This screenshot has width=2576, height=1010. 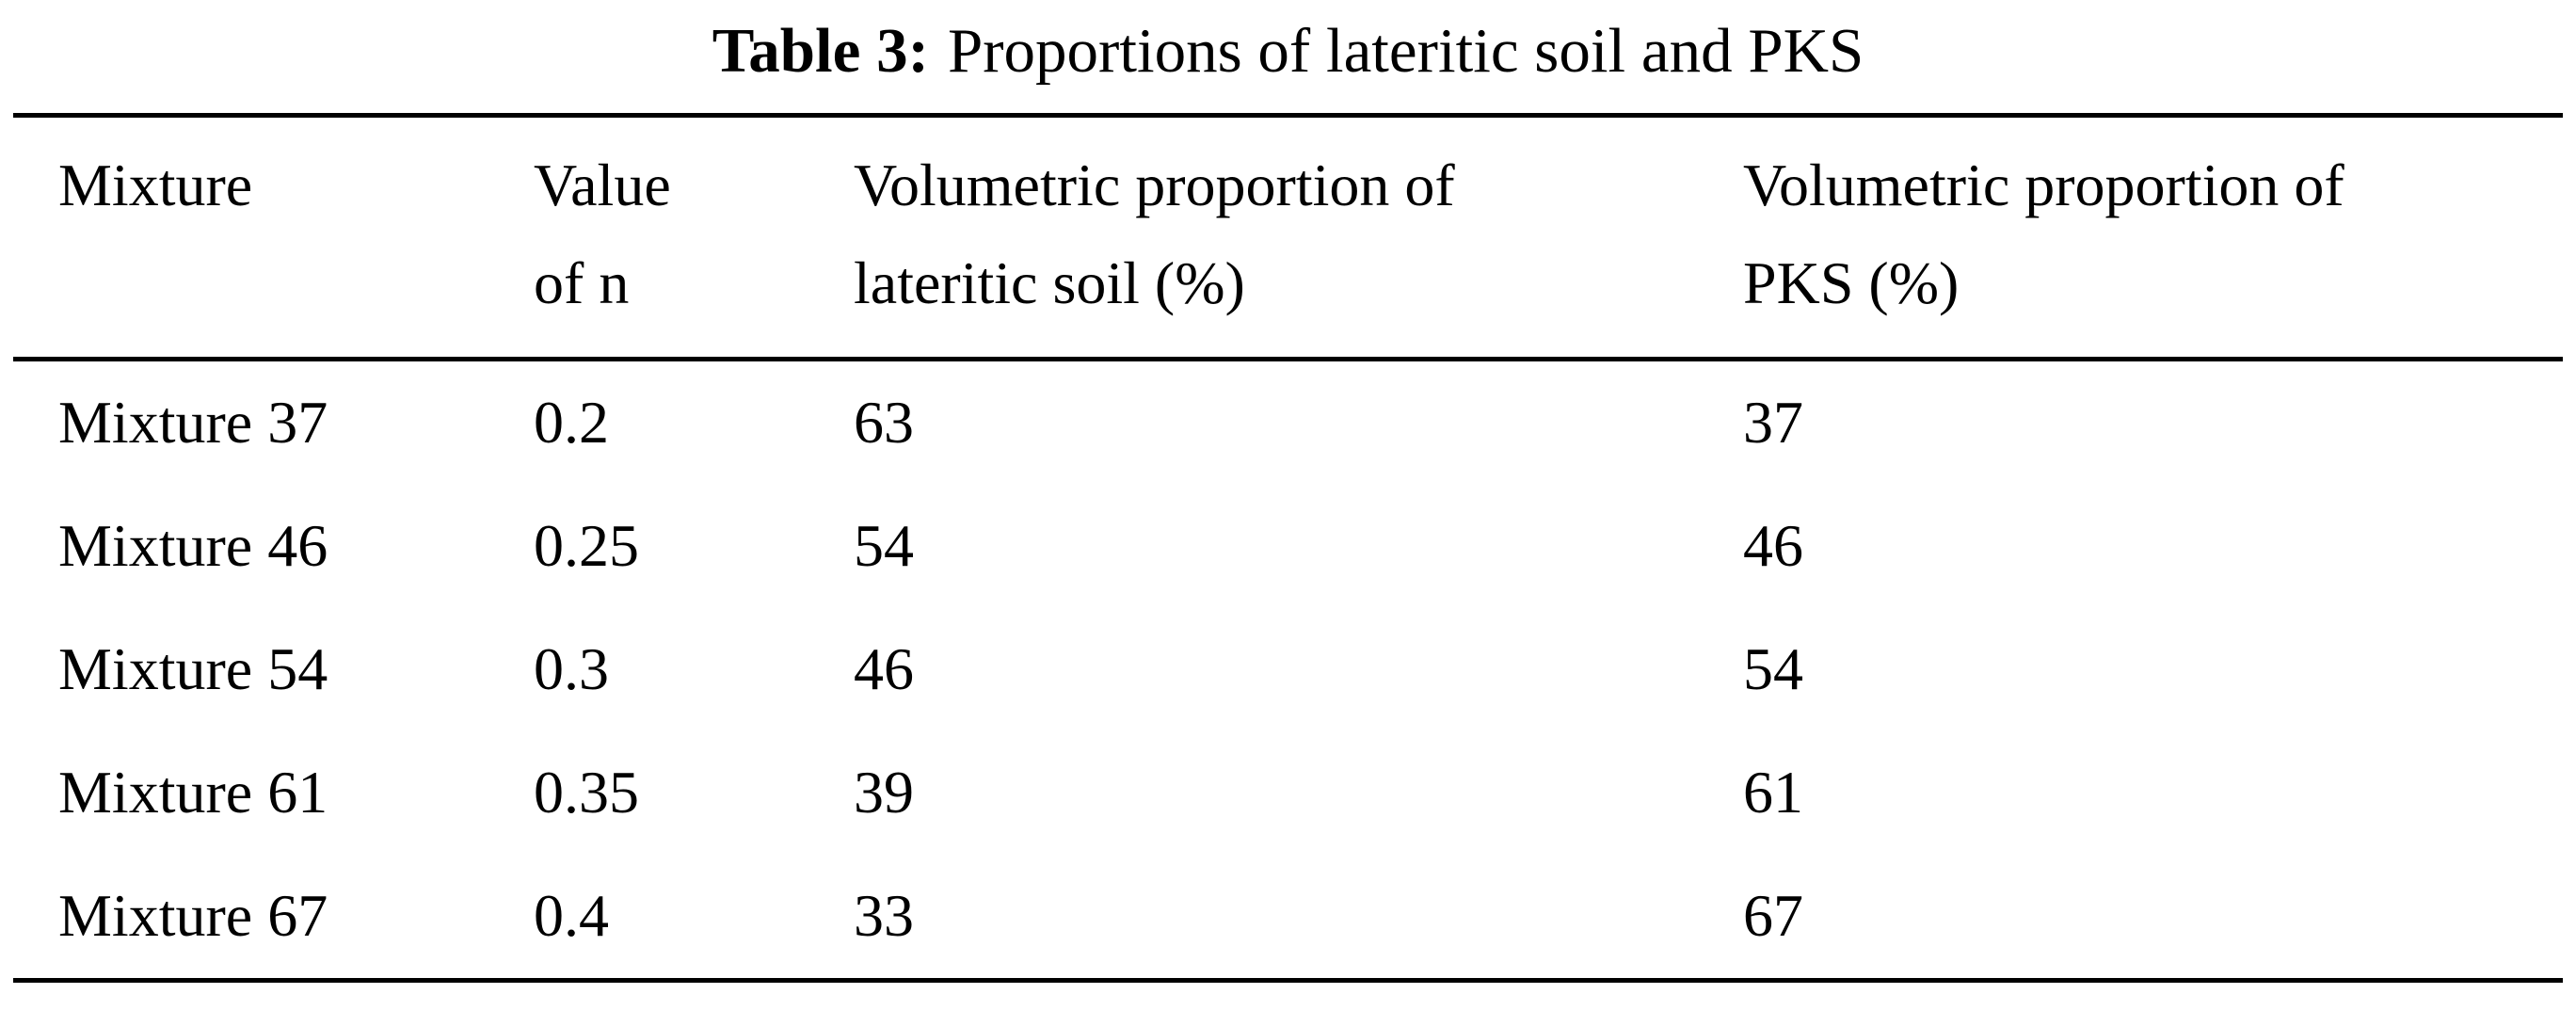 What do you see at coordinates (571, 423) in the screenshot?
I see `cell-value-of-n: 0.2` at bounding box center [571, 423].